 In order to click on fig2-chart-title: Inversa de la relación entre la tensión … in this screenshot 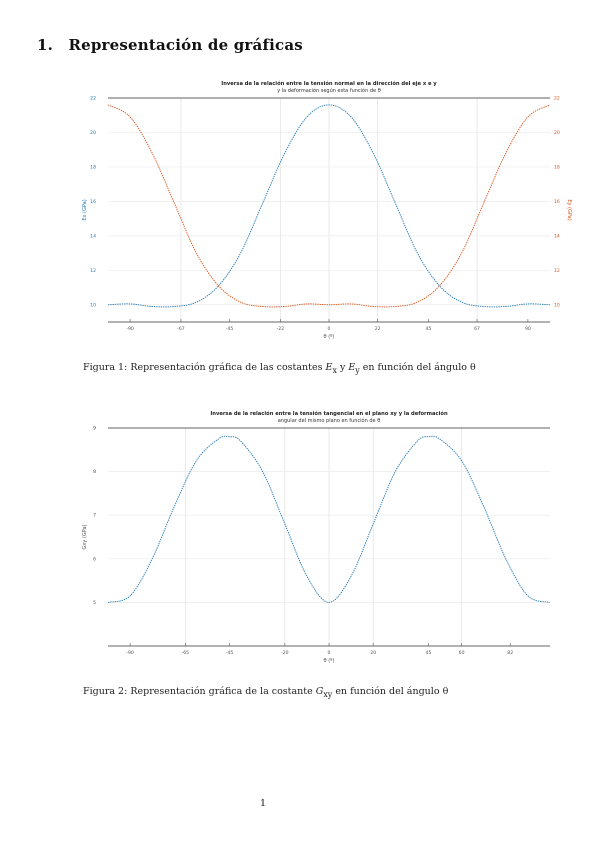, I will do `click(329, 413)`.